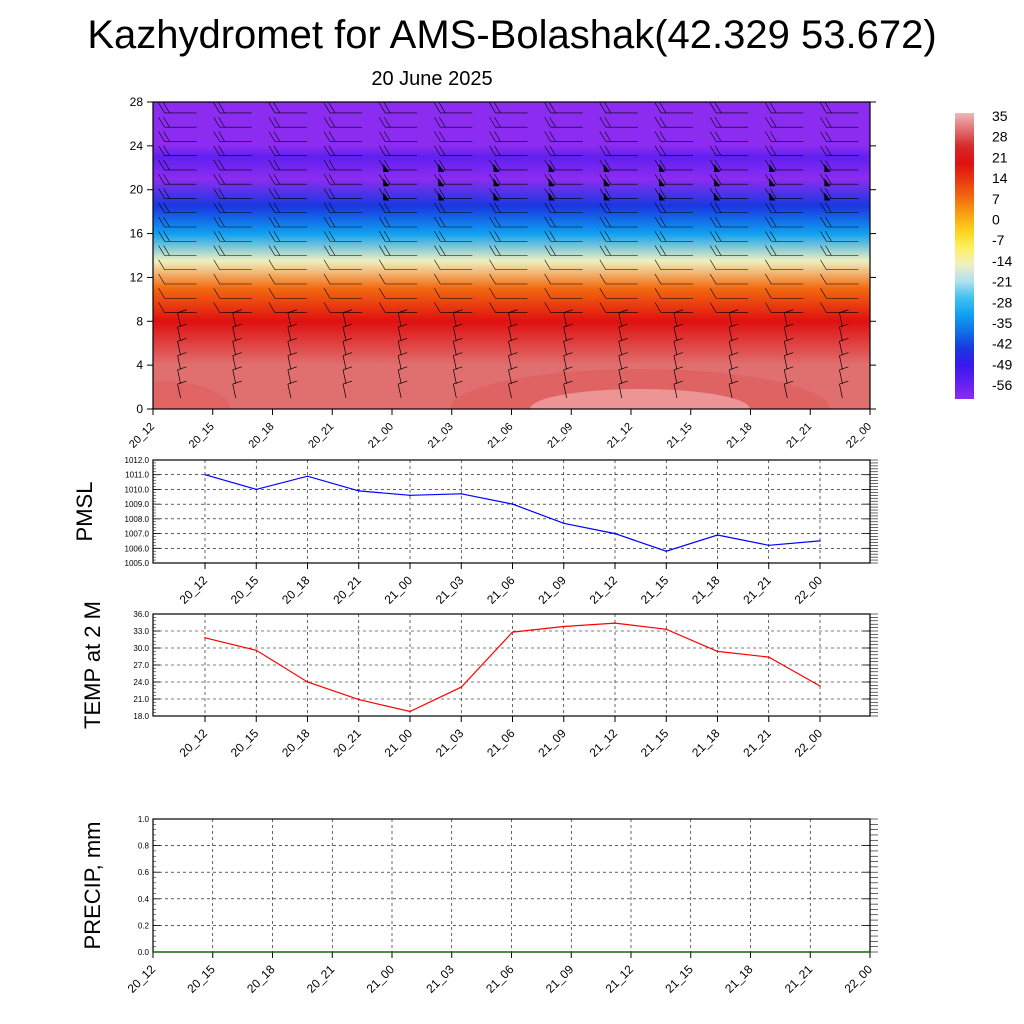 The width and height of the screenshot is (1024, 1024). I want to click on x-tick-label: 20_15, so click(201, 979).